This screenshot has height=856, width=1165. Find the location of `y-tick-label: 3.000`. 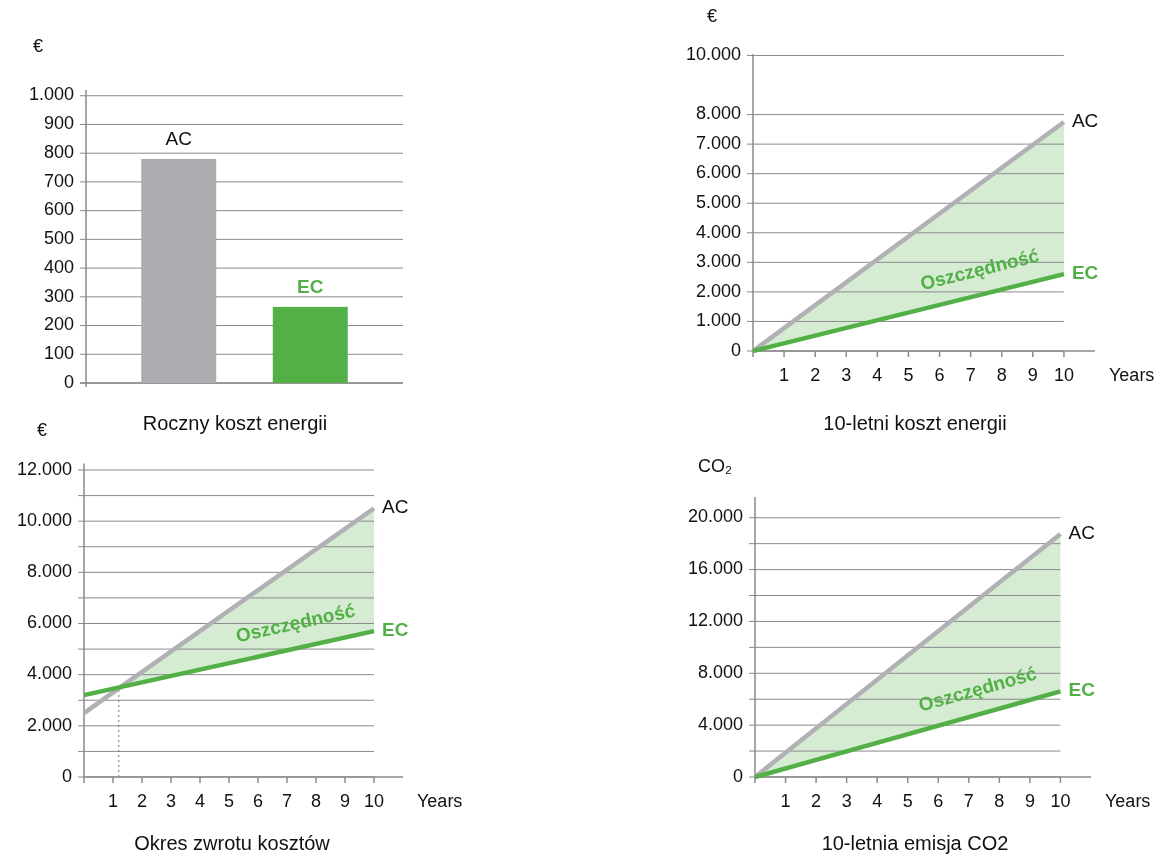

y-tick-label: 3.000 is located at coordinates (718, 261).